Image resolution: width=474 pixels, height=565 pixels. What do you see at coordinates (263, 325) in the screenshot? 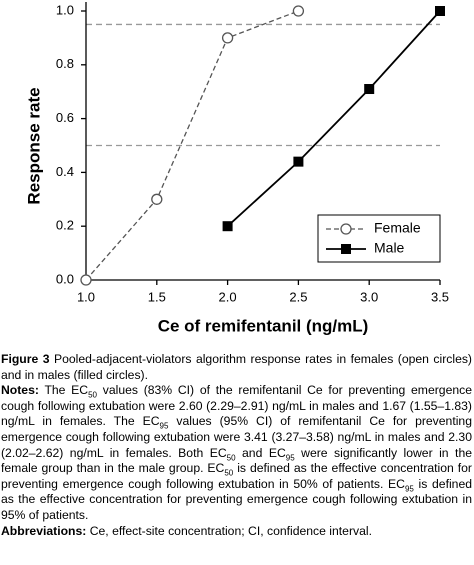
I see `x-axis-label: Ce of remifentanil (ng/mL)` at bounding box center [263, 325].